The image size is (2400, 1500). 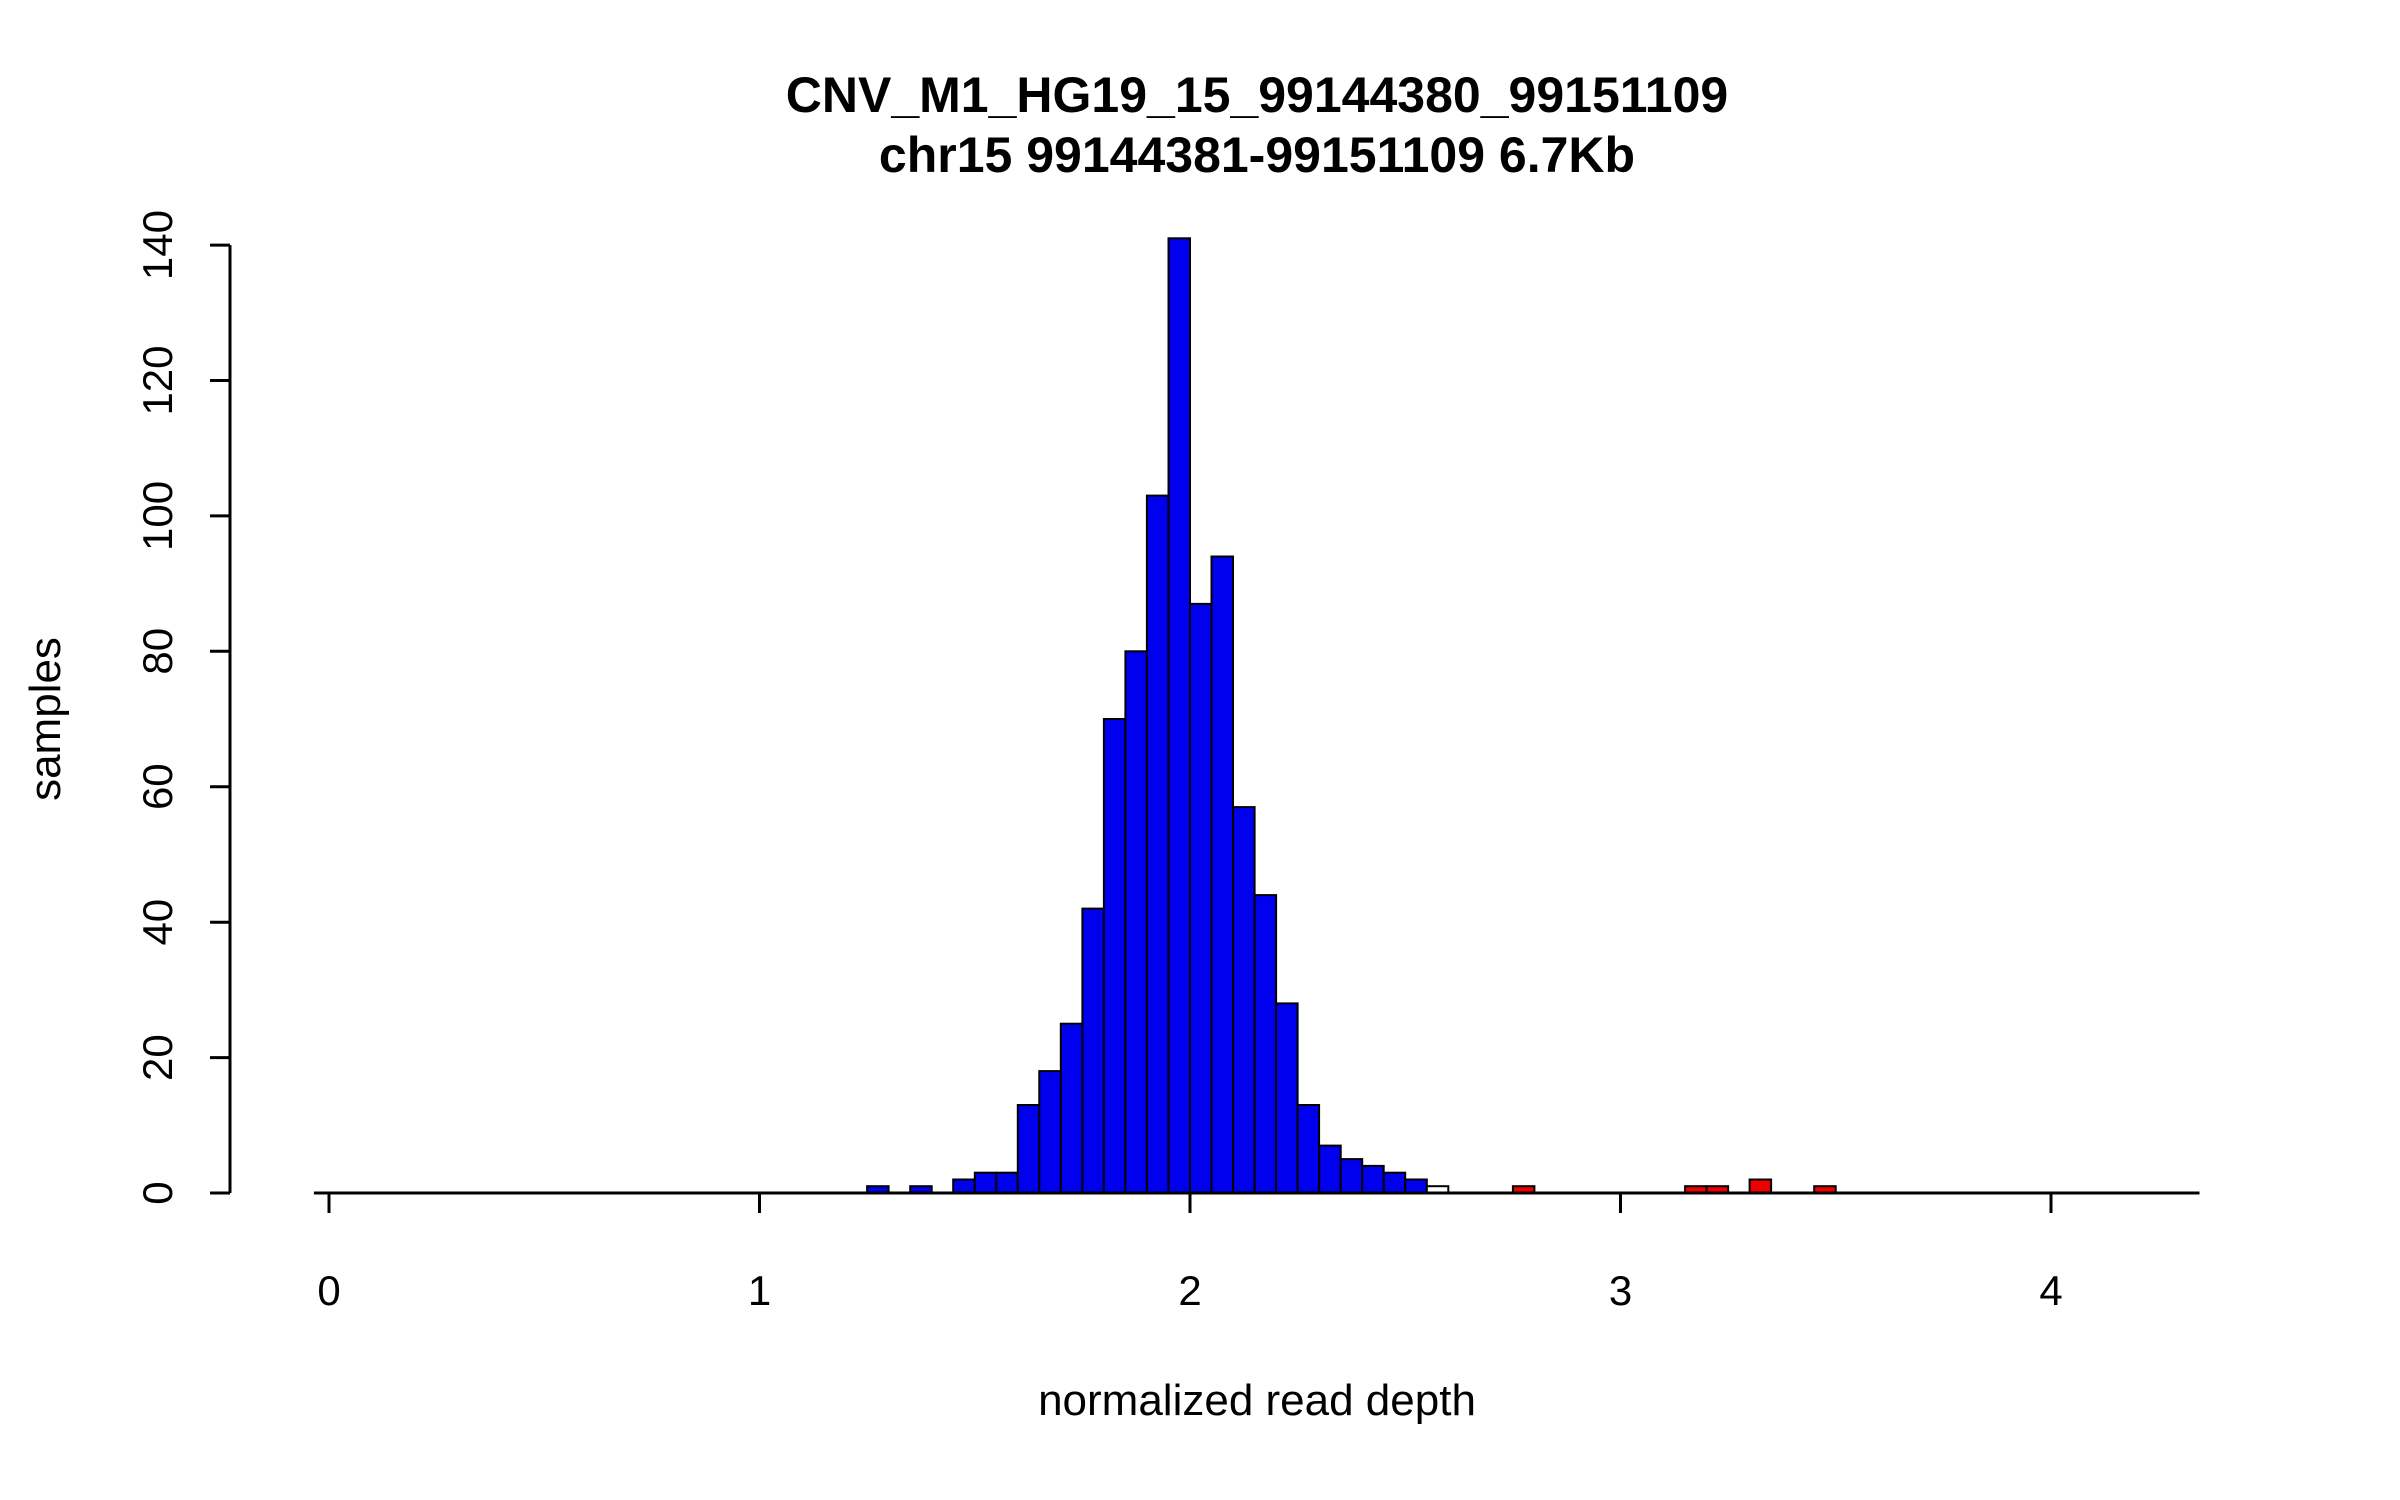 I want to click on x-tick-label: 4, so click(x=2050, y=1290).